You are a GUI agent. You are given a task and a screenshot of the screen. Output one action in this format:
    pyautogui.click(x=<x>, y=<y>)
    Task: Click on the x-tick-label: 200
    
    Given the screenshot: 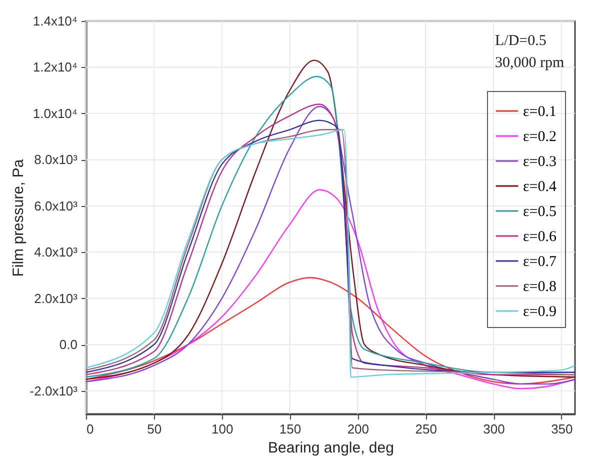 What is the action you would take?
    pyautogui.click(x=358, y=429)
    